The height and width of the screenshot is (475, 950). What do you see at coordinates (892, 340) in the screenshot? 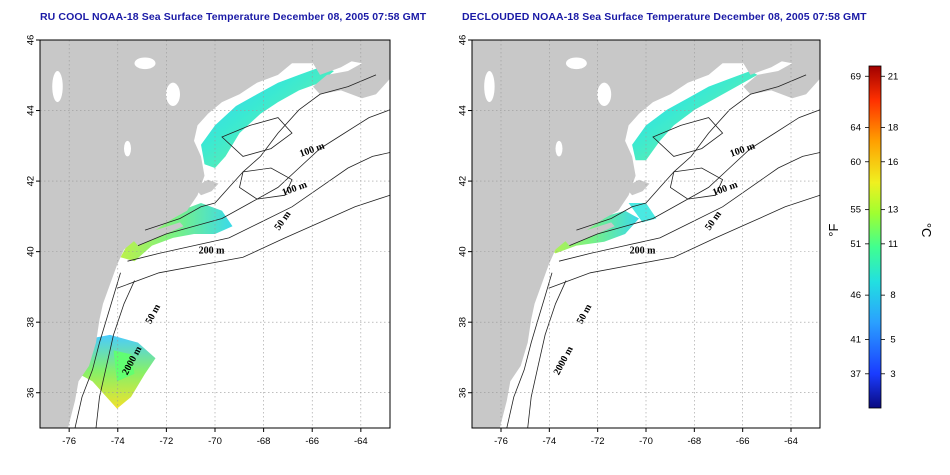
I see `colorbar-label-c: 5` at bounding box center [892, 340].